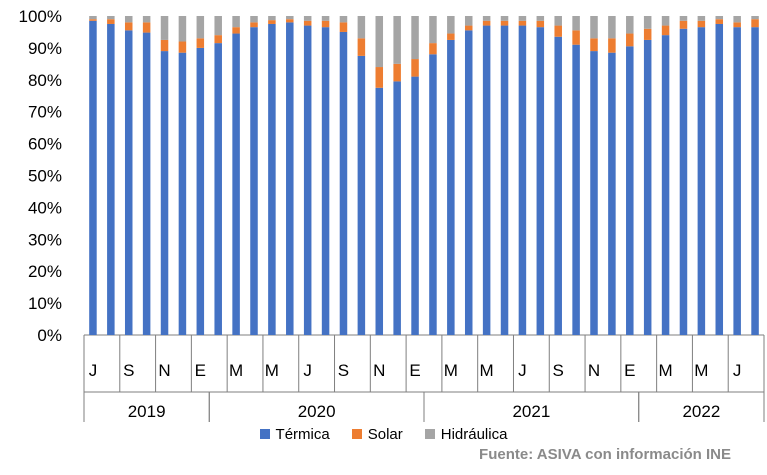 This screenshot has height=475, width=767. I want to click on y-tick-label: 0%, so click(49, 335).